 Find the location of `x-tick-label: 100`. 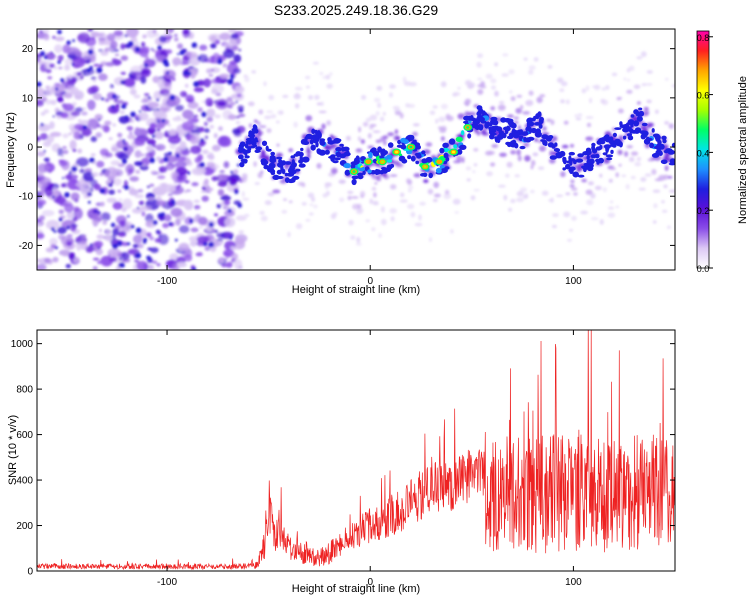

x-tick-label: 100 is located at coordinates (573, 582).